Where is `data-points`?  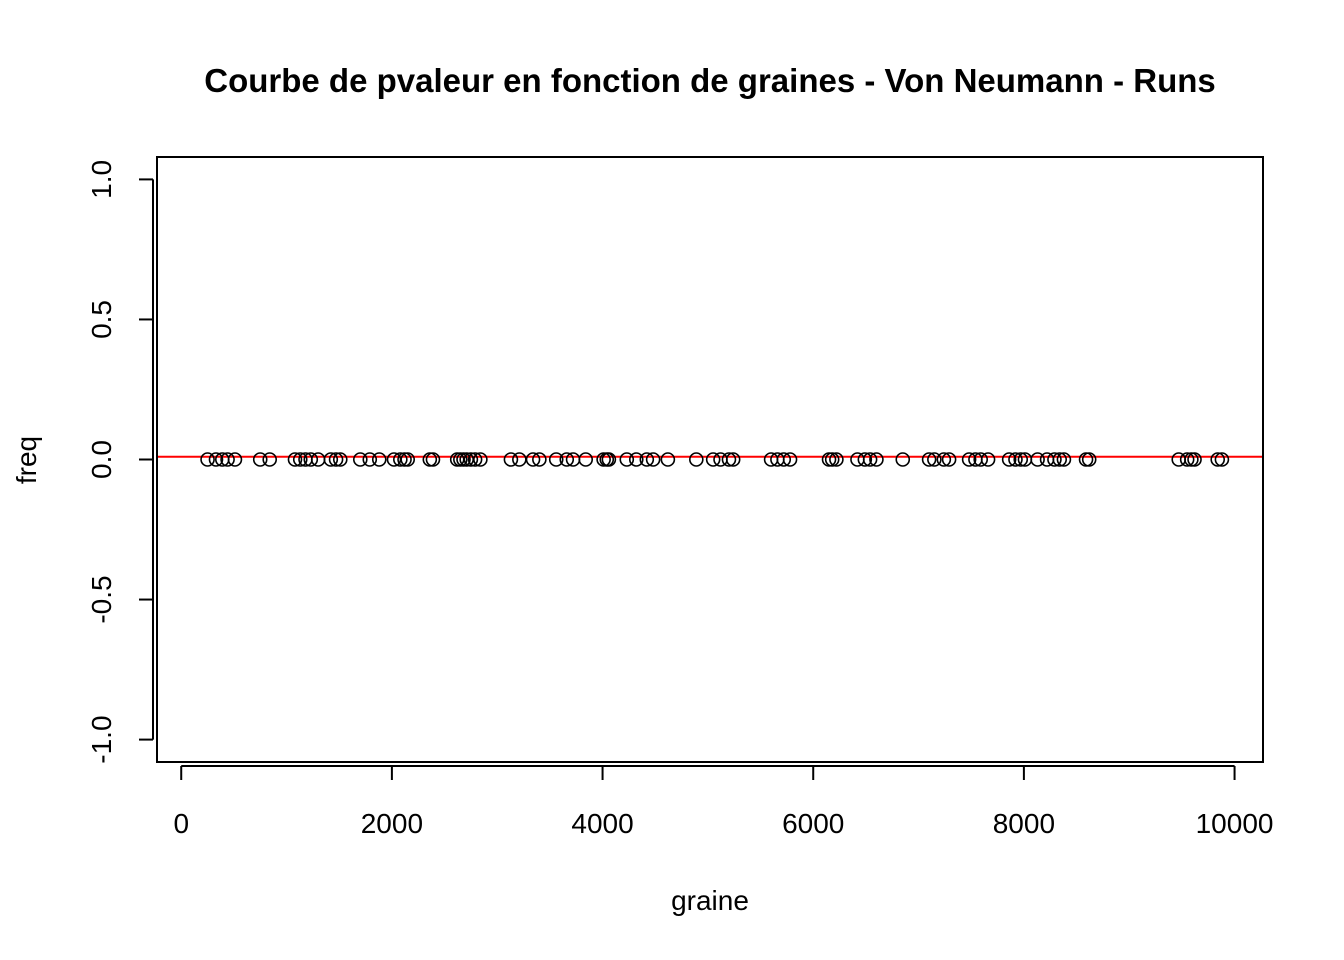
data-points is located at coordinates (715, 459).